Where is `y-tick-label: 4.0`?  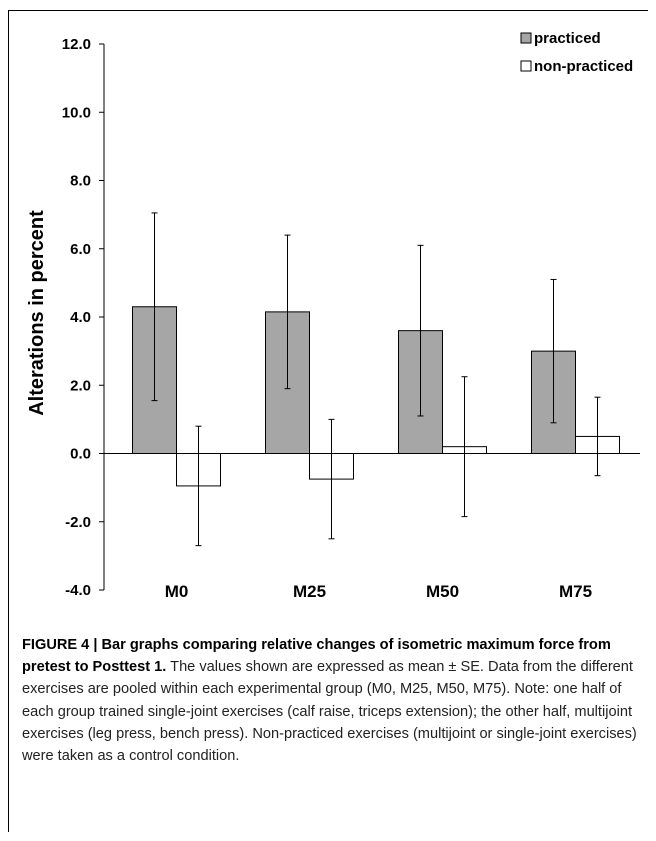 y-tick-label: 4.0 is located at coordinates (80, 317).